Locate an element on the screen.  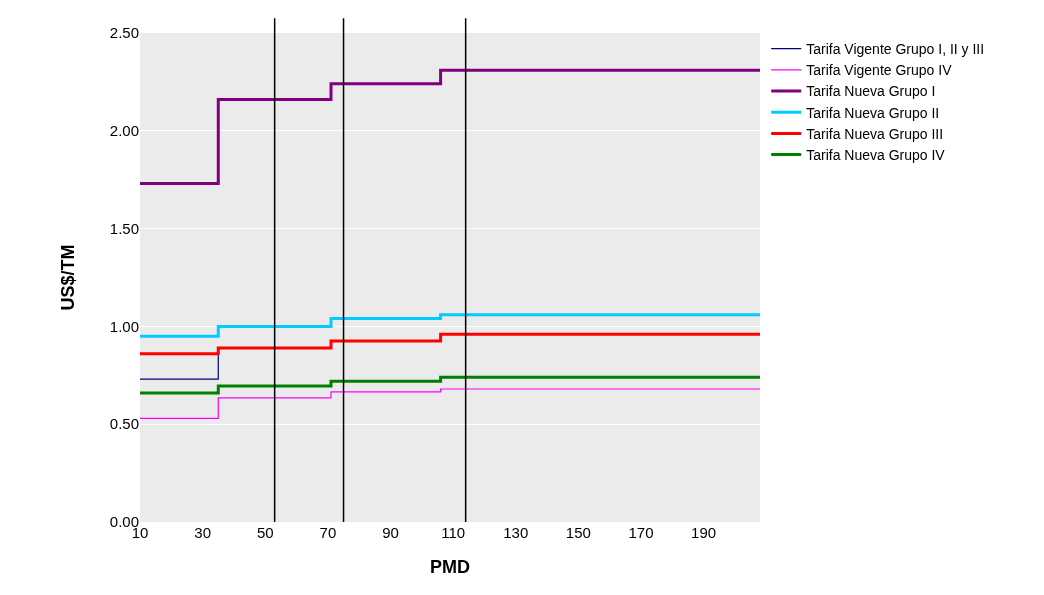
y-tick-label: 1.50 is located at coordinates (124, 228).